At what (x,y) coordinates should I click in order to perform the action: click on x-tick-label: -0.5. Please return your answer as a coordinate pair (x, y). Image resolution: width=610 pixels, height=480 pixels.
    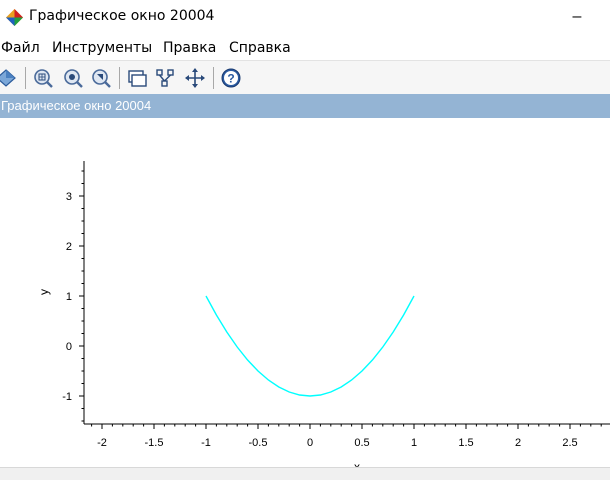
    Looking at the image, I should click on (258, 443).